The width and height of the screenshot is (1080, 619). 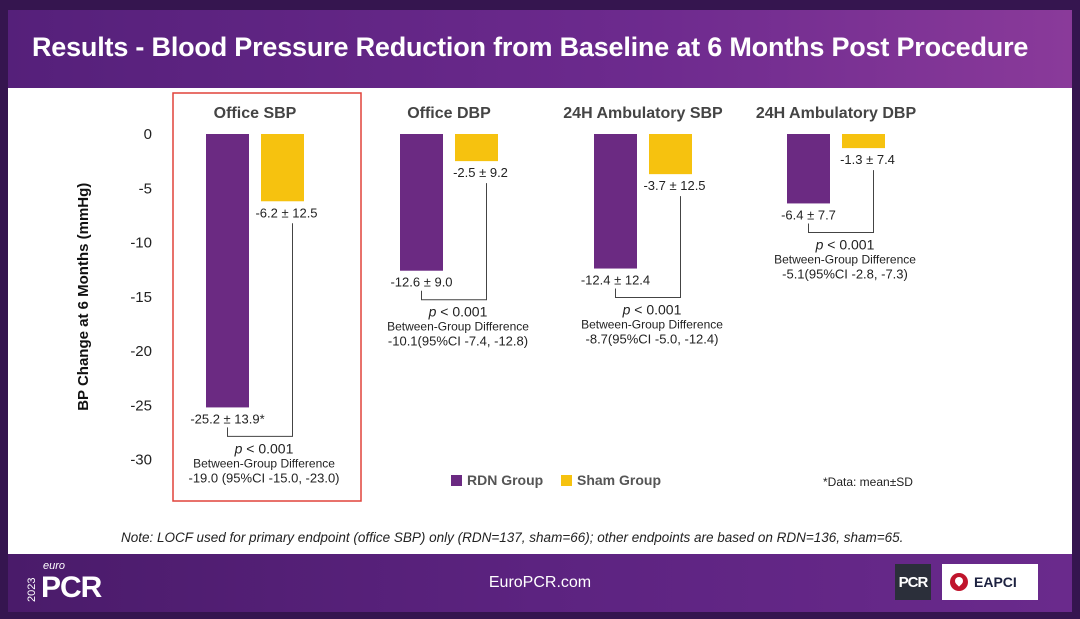 What do you see at coordinates (263, 477) in the screenshot?
I see `difference-ci-label: -19.0 (95%CI -15.0, -23.0)` at bounding box center [263, 477].